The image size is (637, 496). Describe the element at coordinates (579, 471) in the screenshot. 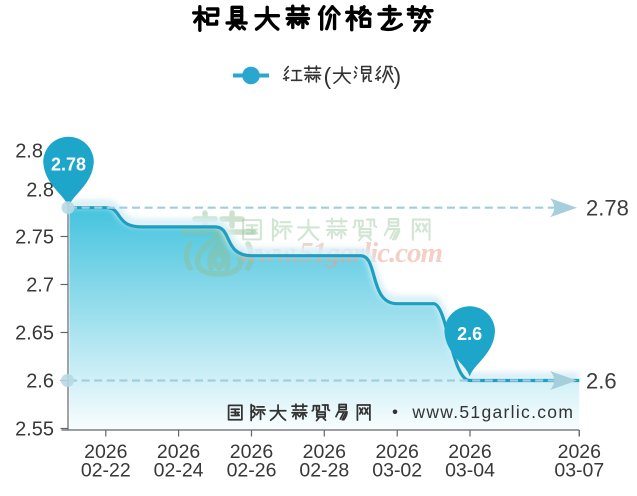

I see `svg-text: 03-07` at that location.